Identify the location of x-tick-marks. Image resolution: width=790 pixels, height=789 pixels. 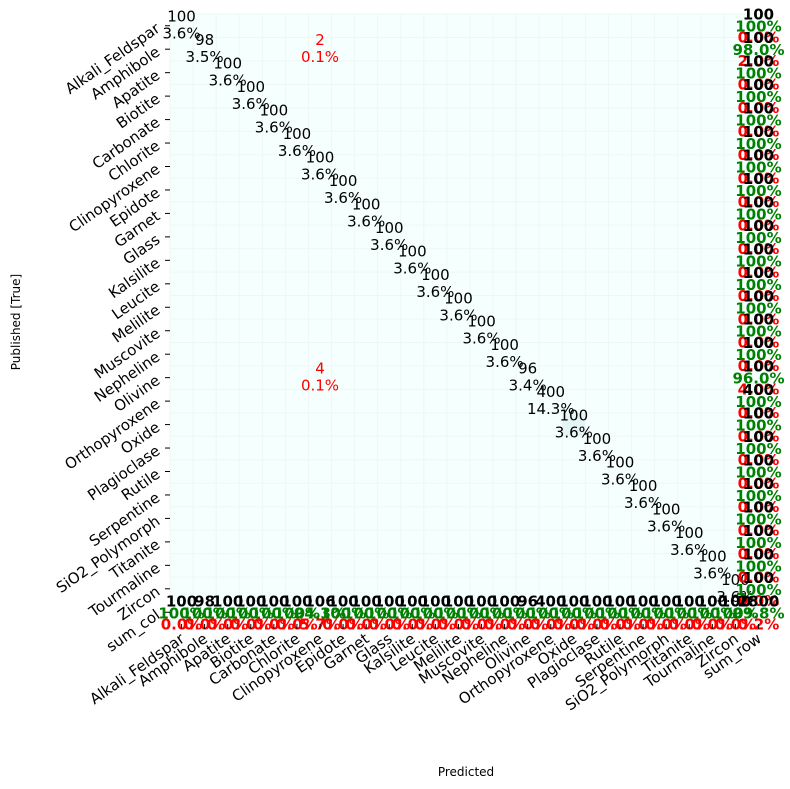
(470, 626).